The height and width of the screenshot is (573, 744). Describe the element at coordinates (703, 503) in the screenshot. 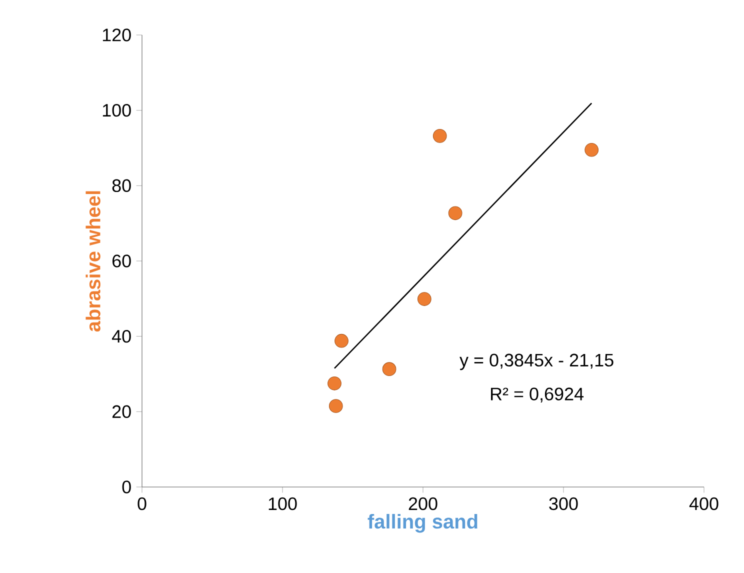

I see `x-tick-label: 400` at that location.